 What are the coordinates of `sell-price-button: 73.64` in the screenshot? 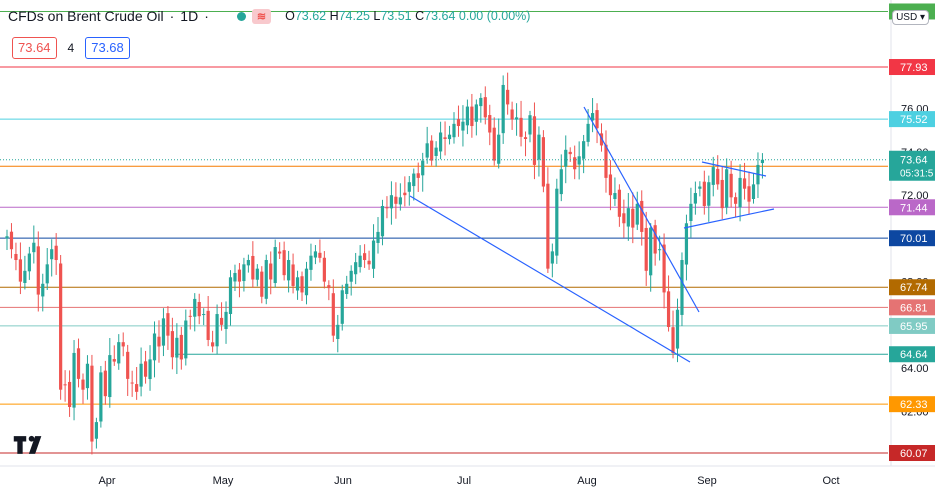 It's located at (34, 48).